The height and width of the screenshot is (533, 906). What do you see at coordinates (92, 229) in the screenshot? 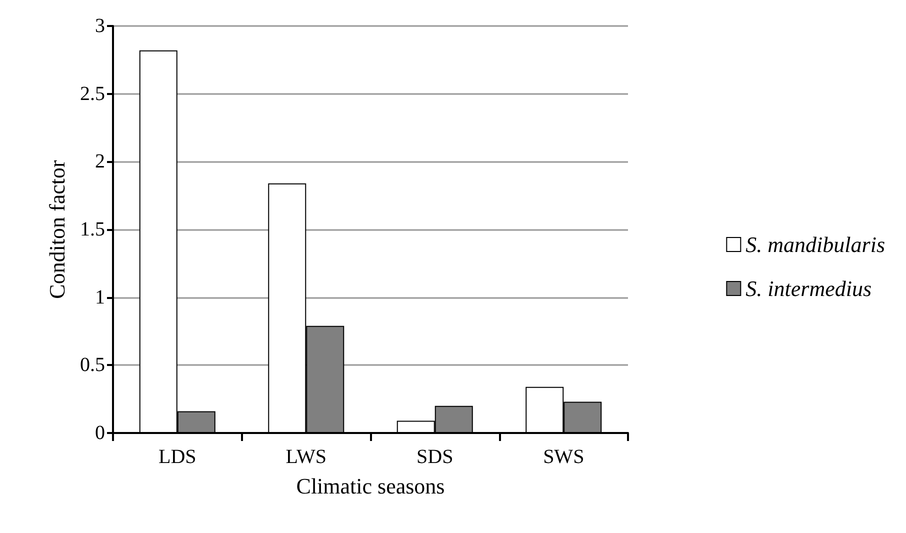
I see `y-tick-label: 1.5` at bounding box center [92, 229].